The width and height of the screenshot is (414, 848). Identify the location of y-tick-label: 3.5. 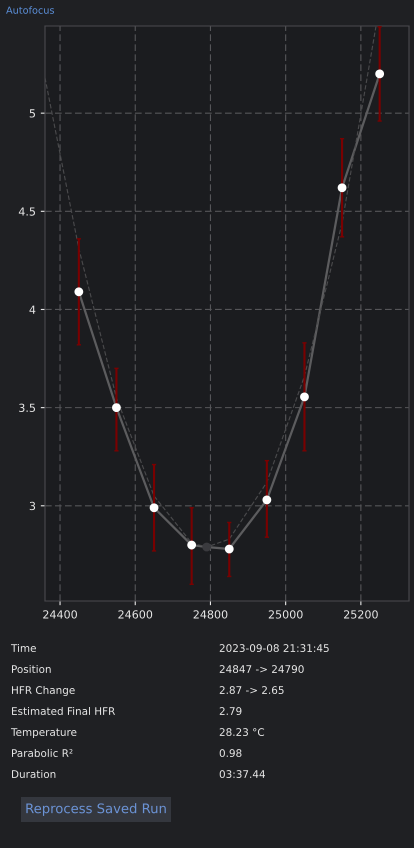
(27, 408).